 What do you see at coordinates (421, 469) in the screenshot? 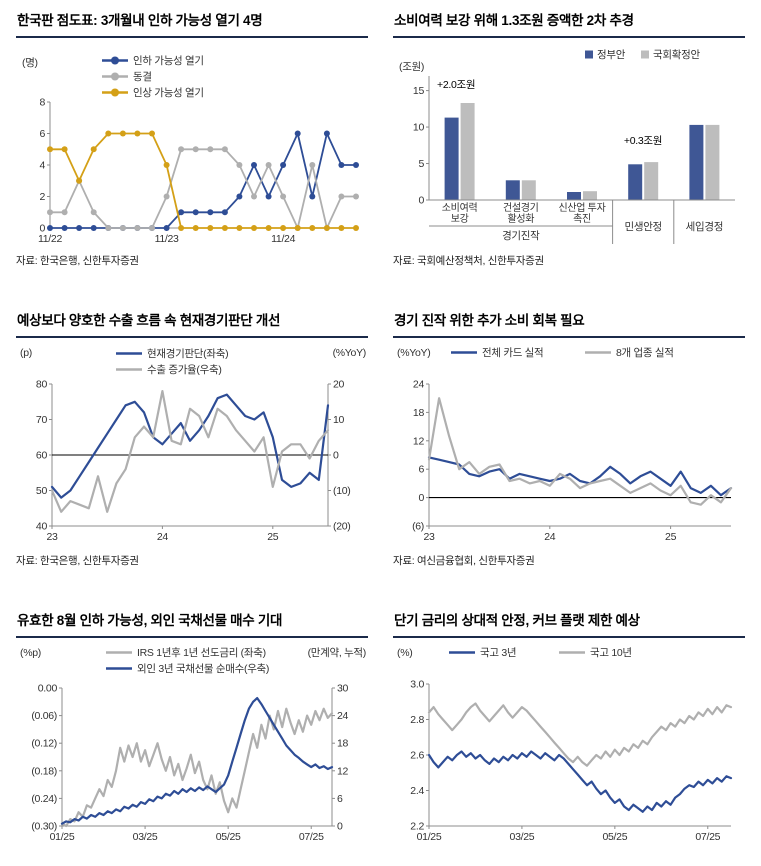
I see `svg-text: 6` at bounding box center [421, 469].